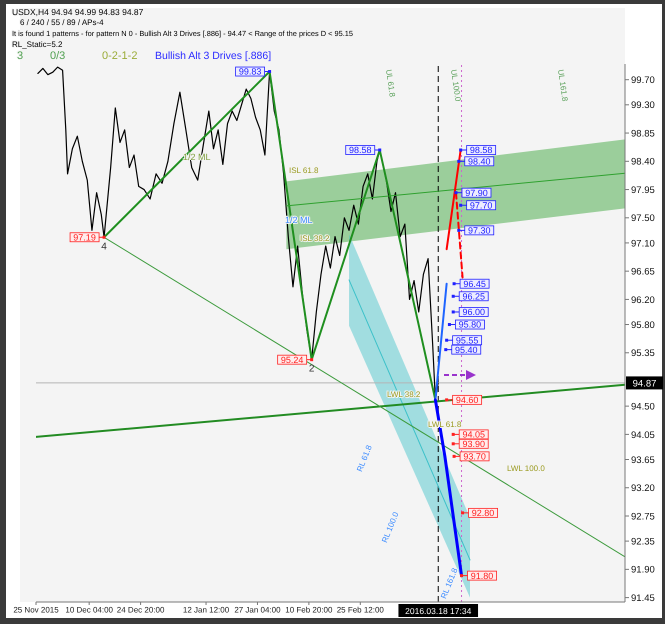  I want to click on annotation: 94.05, so click(473, 435).